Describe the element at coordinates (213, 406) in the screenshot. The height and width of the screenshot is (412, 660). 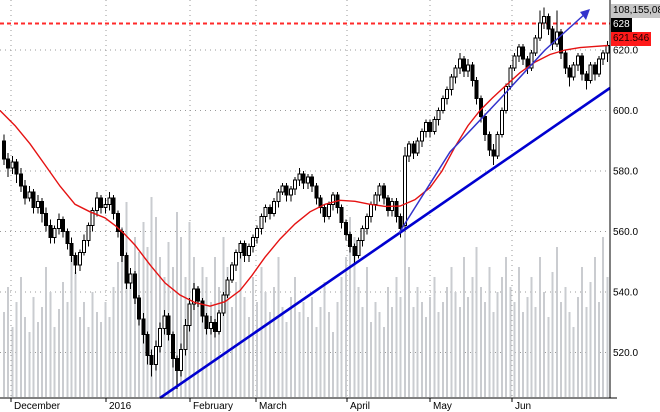
I see `x-axis-label: February` at that location.